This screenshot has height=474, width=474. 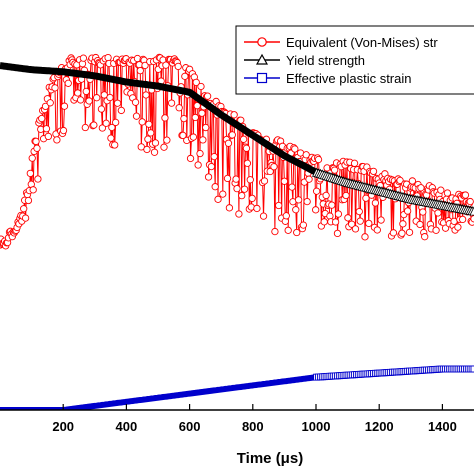 I want to click on x-tick-label: 1000, so click(x=316, y=426).